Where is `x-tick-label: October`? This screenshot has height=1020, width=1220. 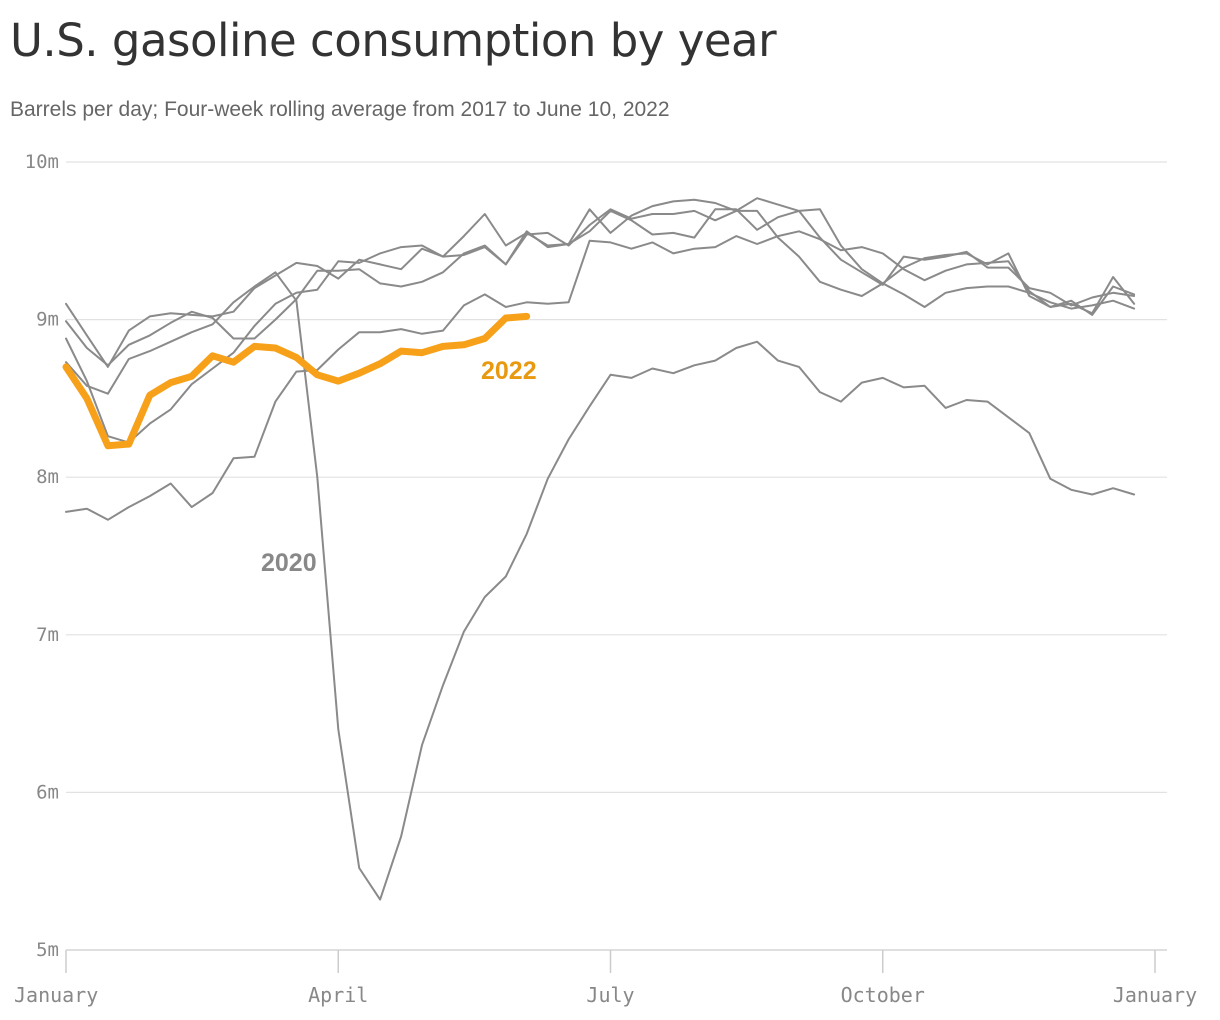
x-tick-label: October is located at coordinates (883, 995).